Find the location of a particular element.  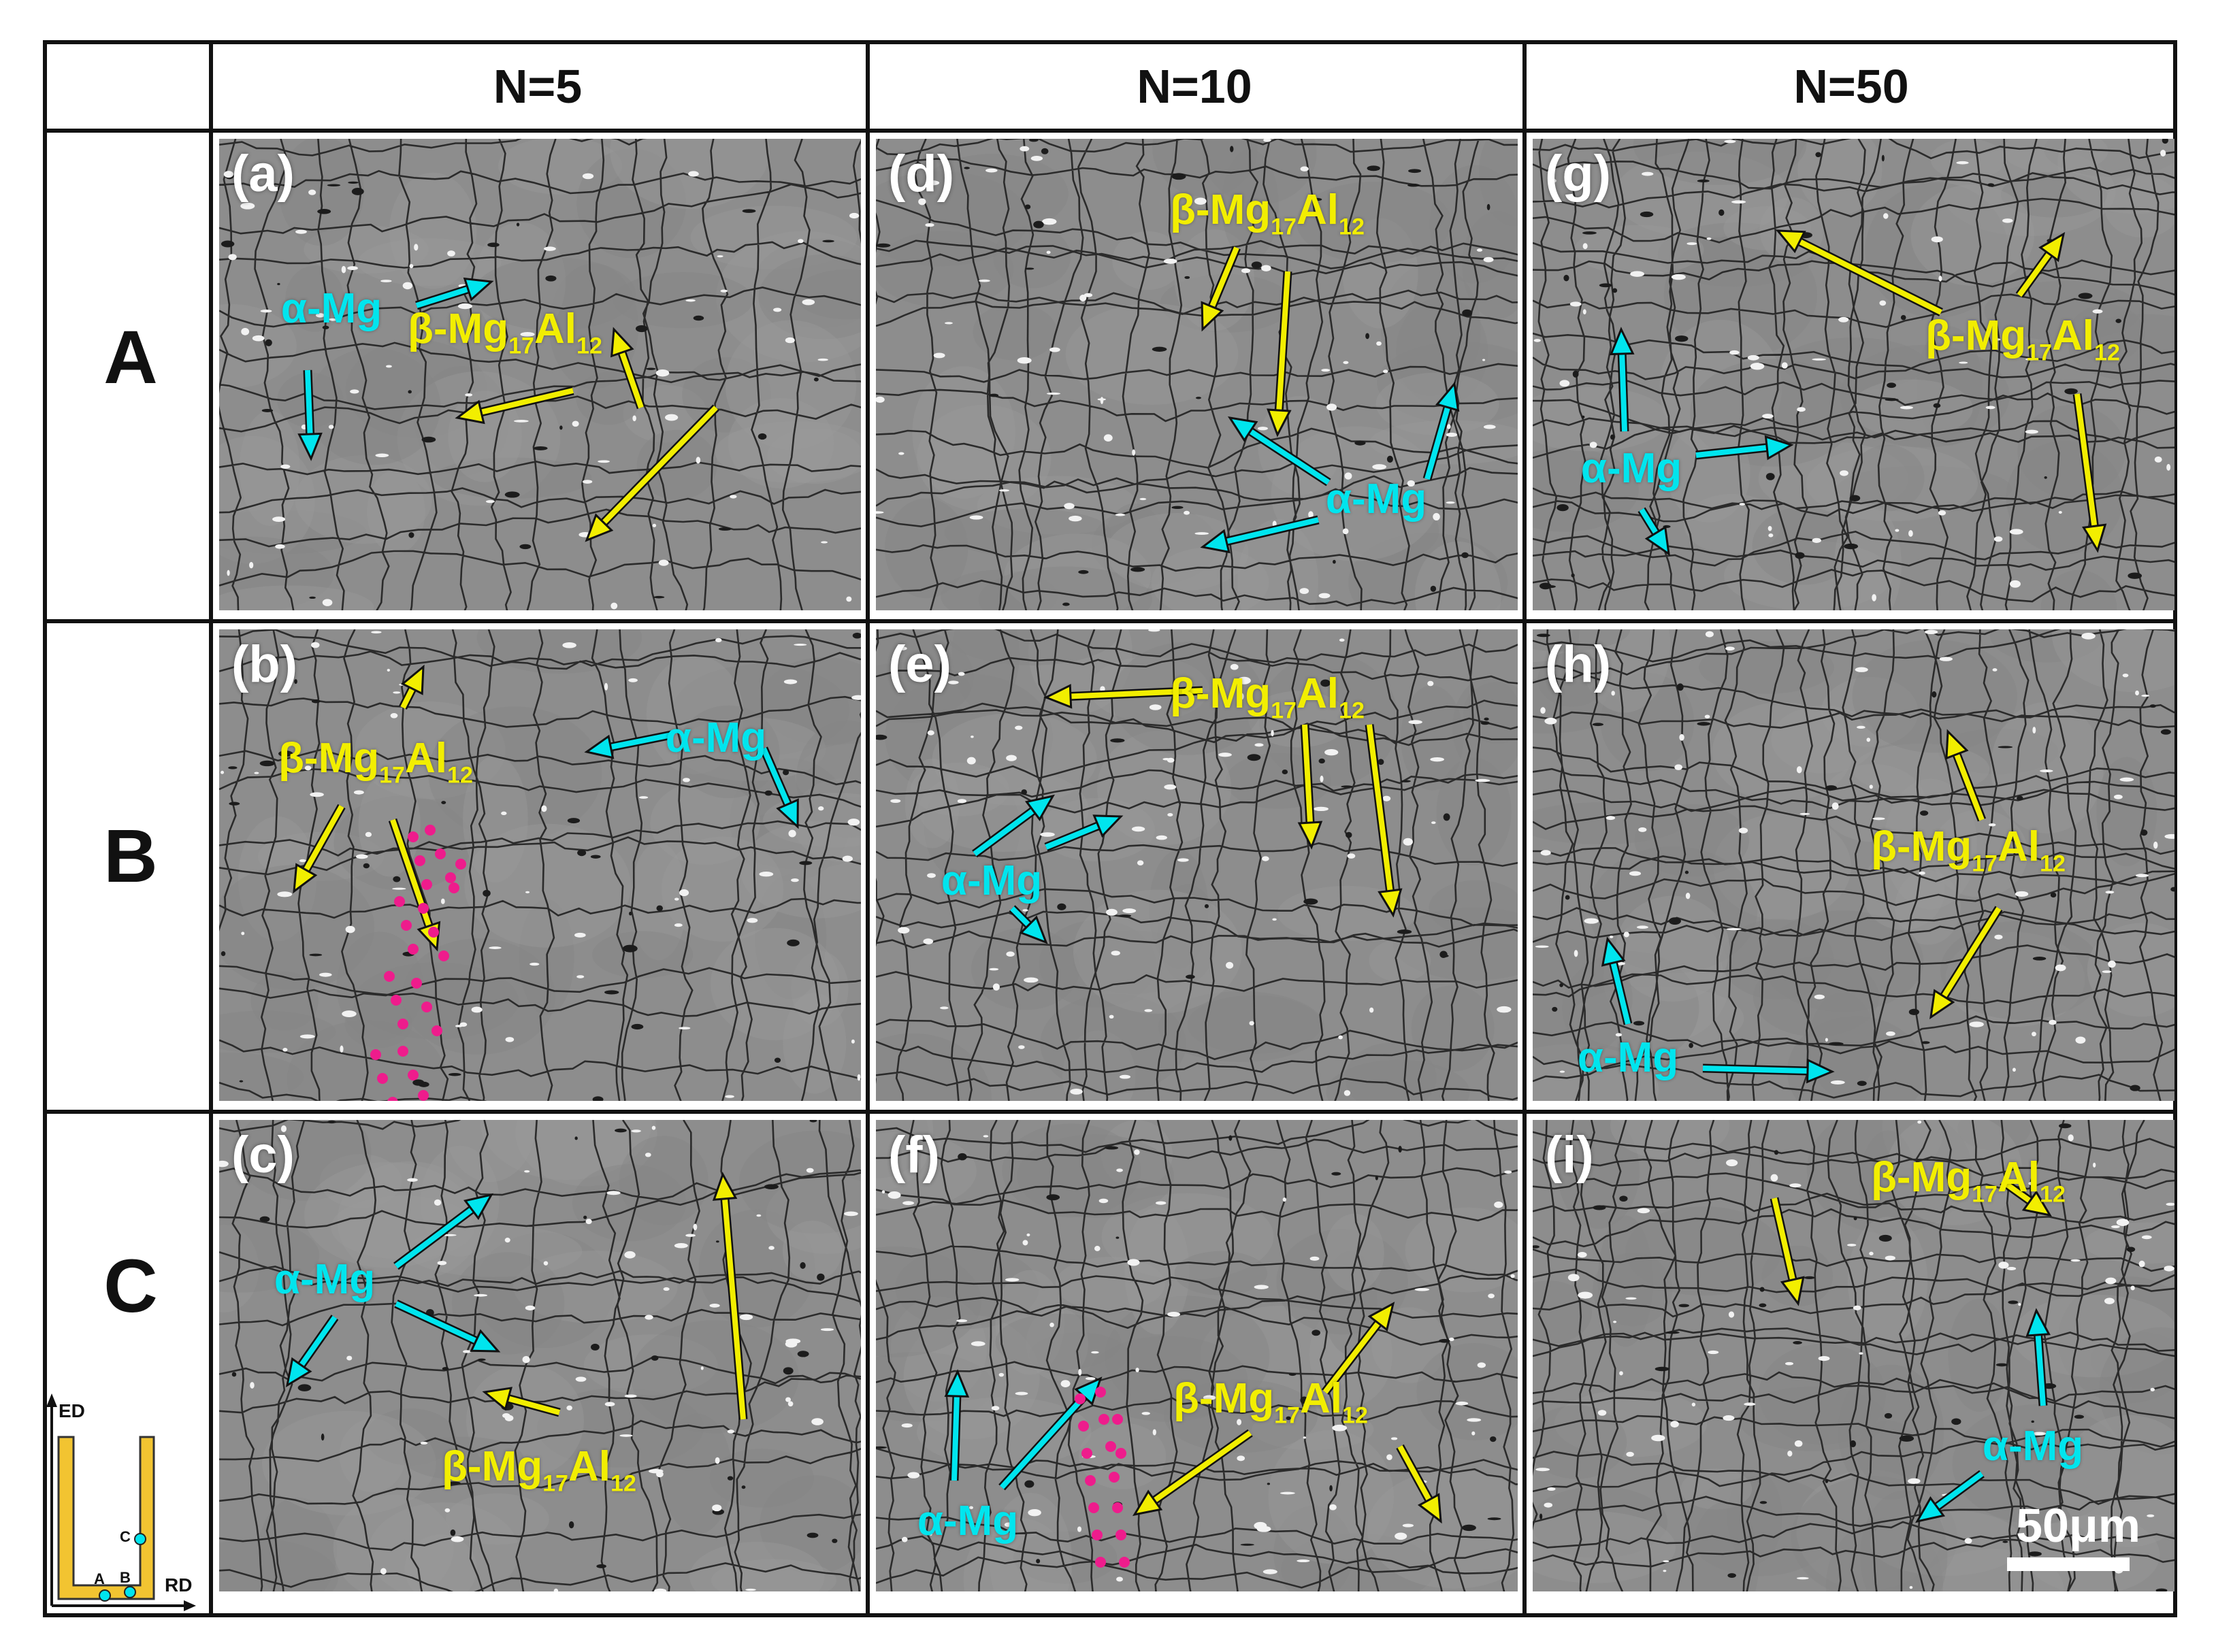

schematic-rd-label: RD is located at coordinates (179, 1585).